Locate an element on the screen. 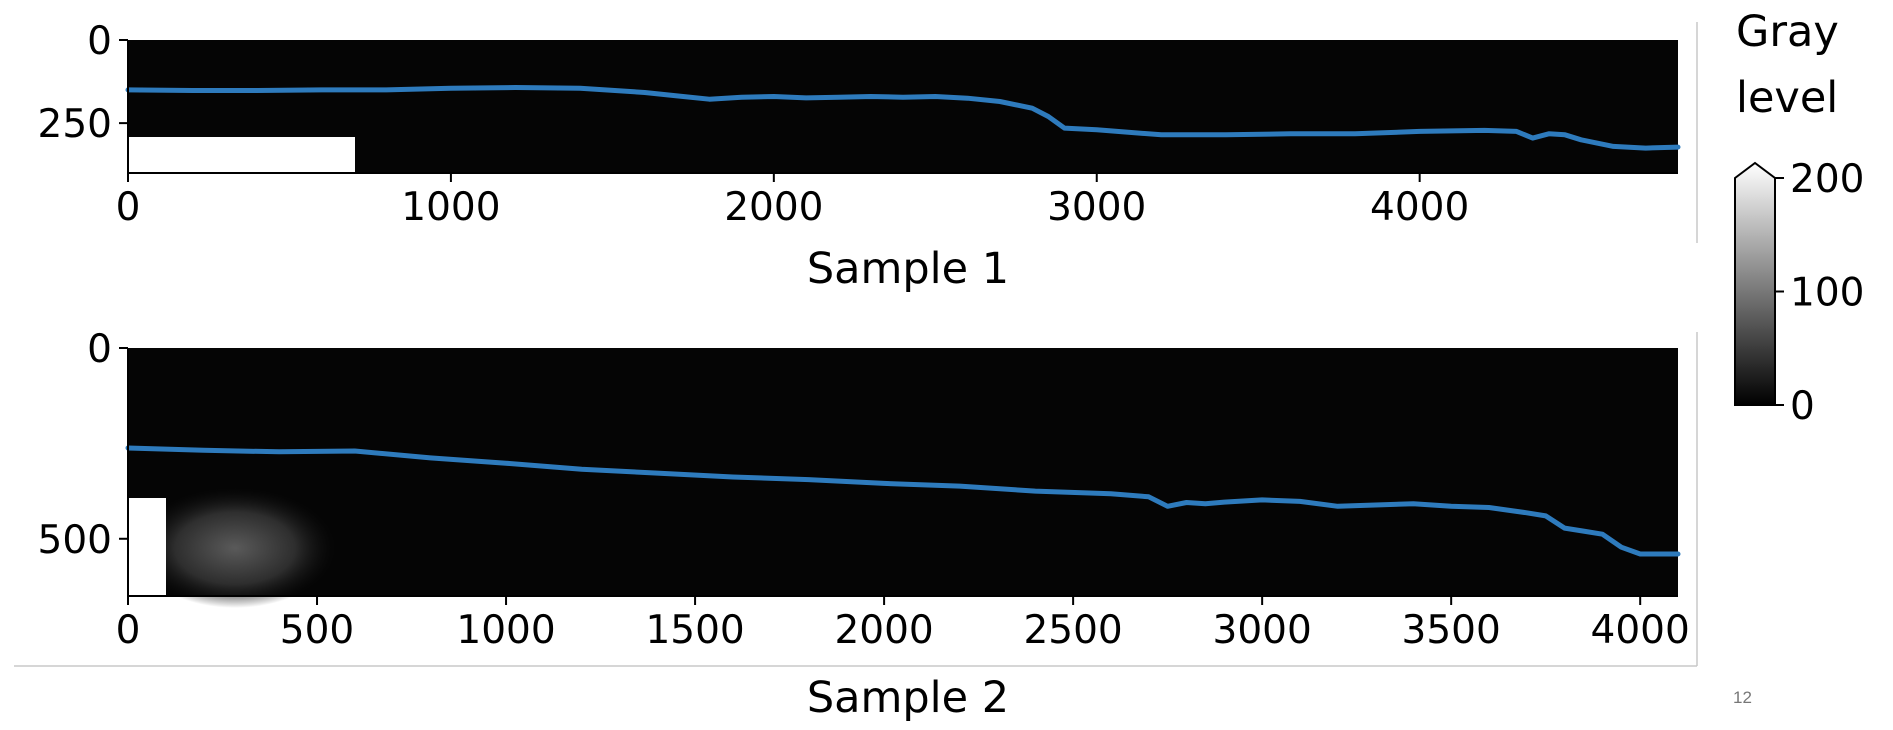  colorbar-ticks: 200 100 0 is located at coordinates (1819, 293).